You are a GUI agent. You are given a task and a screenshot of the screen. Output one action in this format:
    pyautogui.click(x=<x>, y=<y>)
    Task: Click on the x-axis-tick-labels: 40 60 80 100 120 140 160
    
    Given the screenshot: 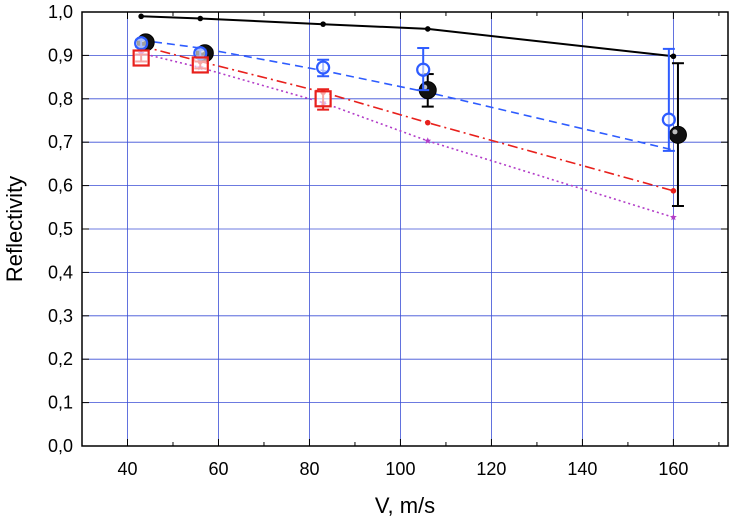 What is the action you would take?
    pyautogui.click(x=402, y=469)
    